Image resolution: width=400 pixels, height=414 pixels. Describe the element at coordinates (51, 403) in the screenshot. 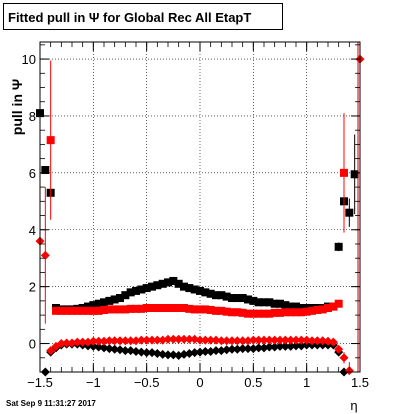

I see `footer-timestamp: Sat Sep 9 11:31:27 2017` at that location.